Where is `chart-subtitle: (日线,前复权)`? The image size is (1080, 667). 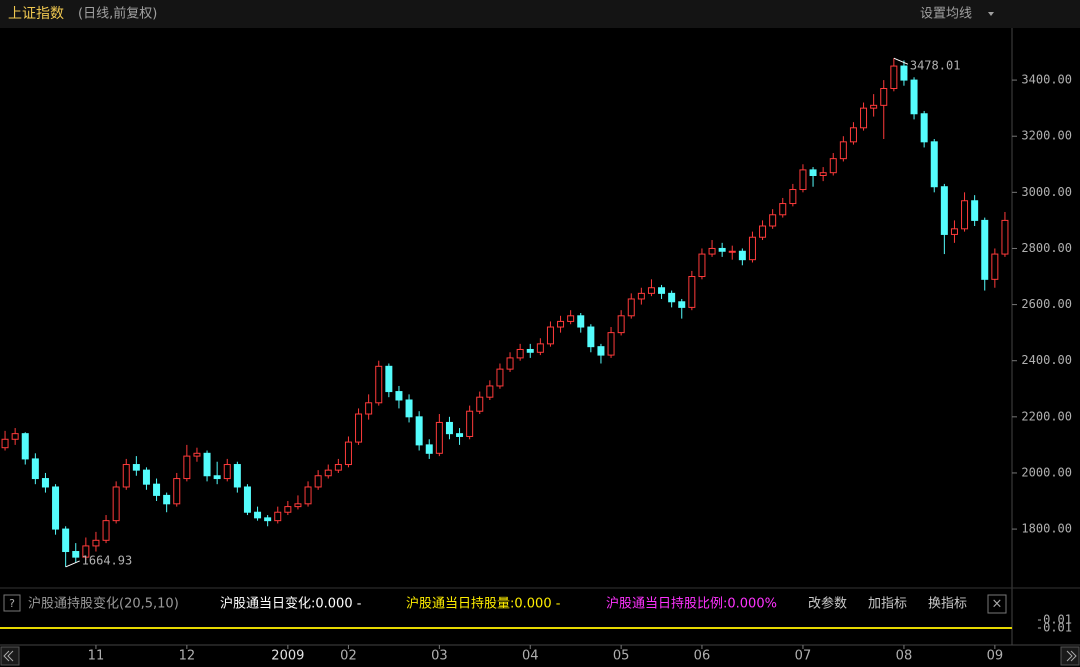 chart-subtitle: (日线,前复权) is located at coordinates (117, 14).